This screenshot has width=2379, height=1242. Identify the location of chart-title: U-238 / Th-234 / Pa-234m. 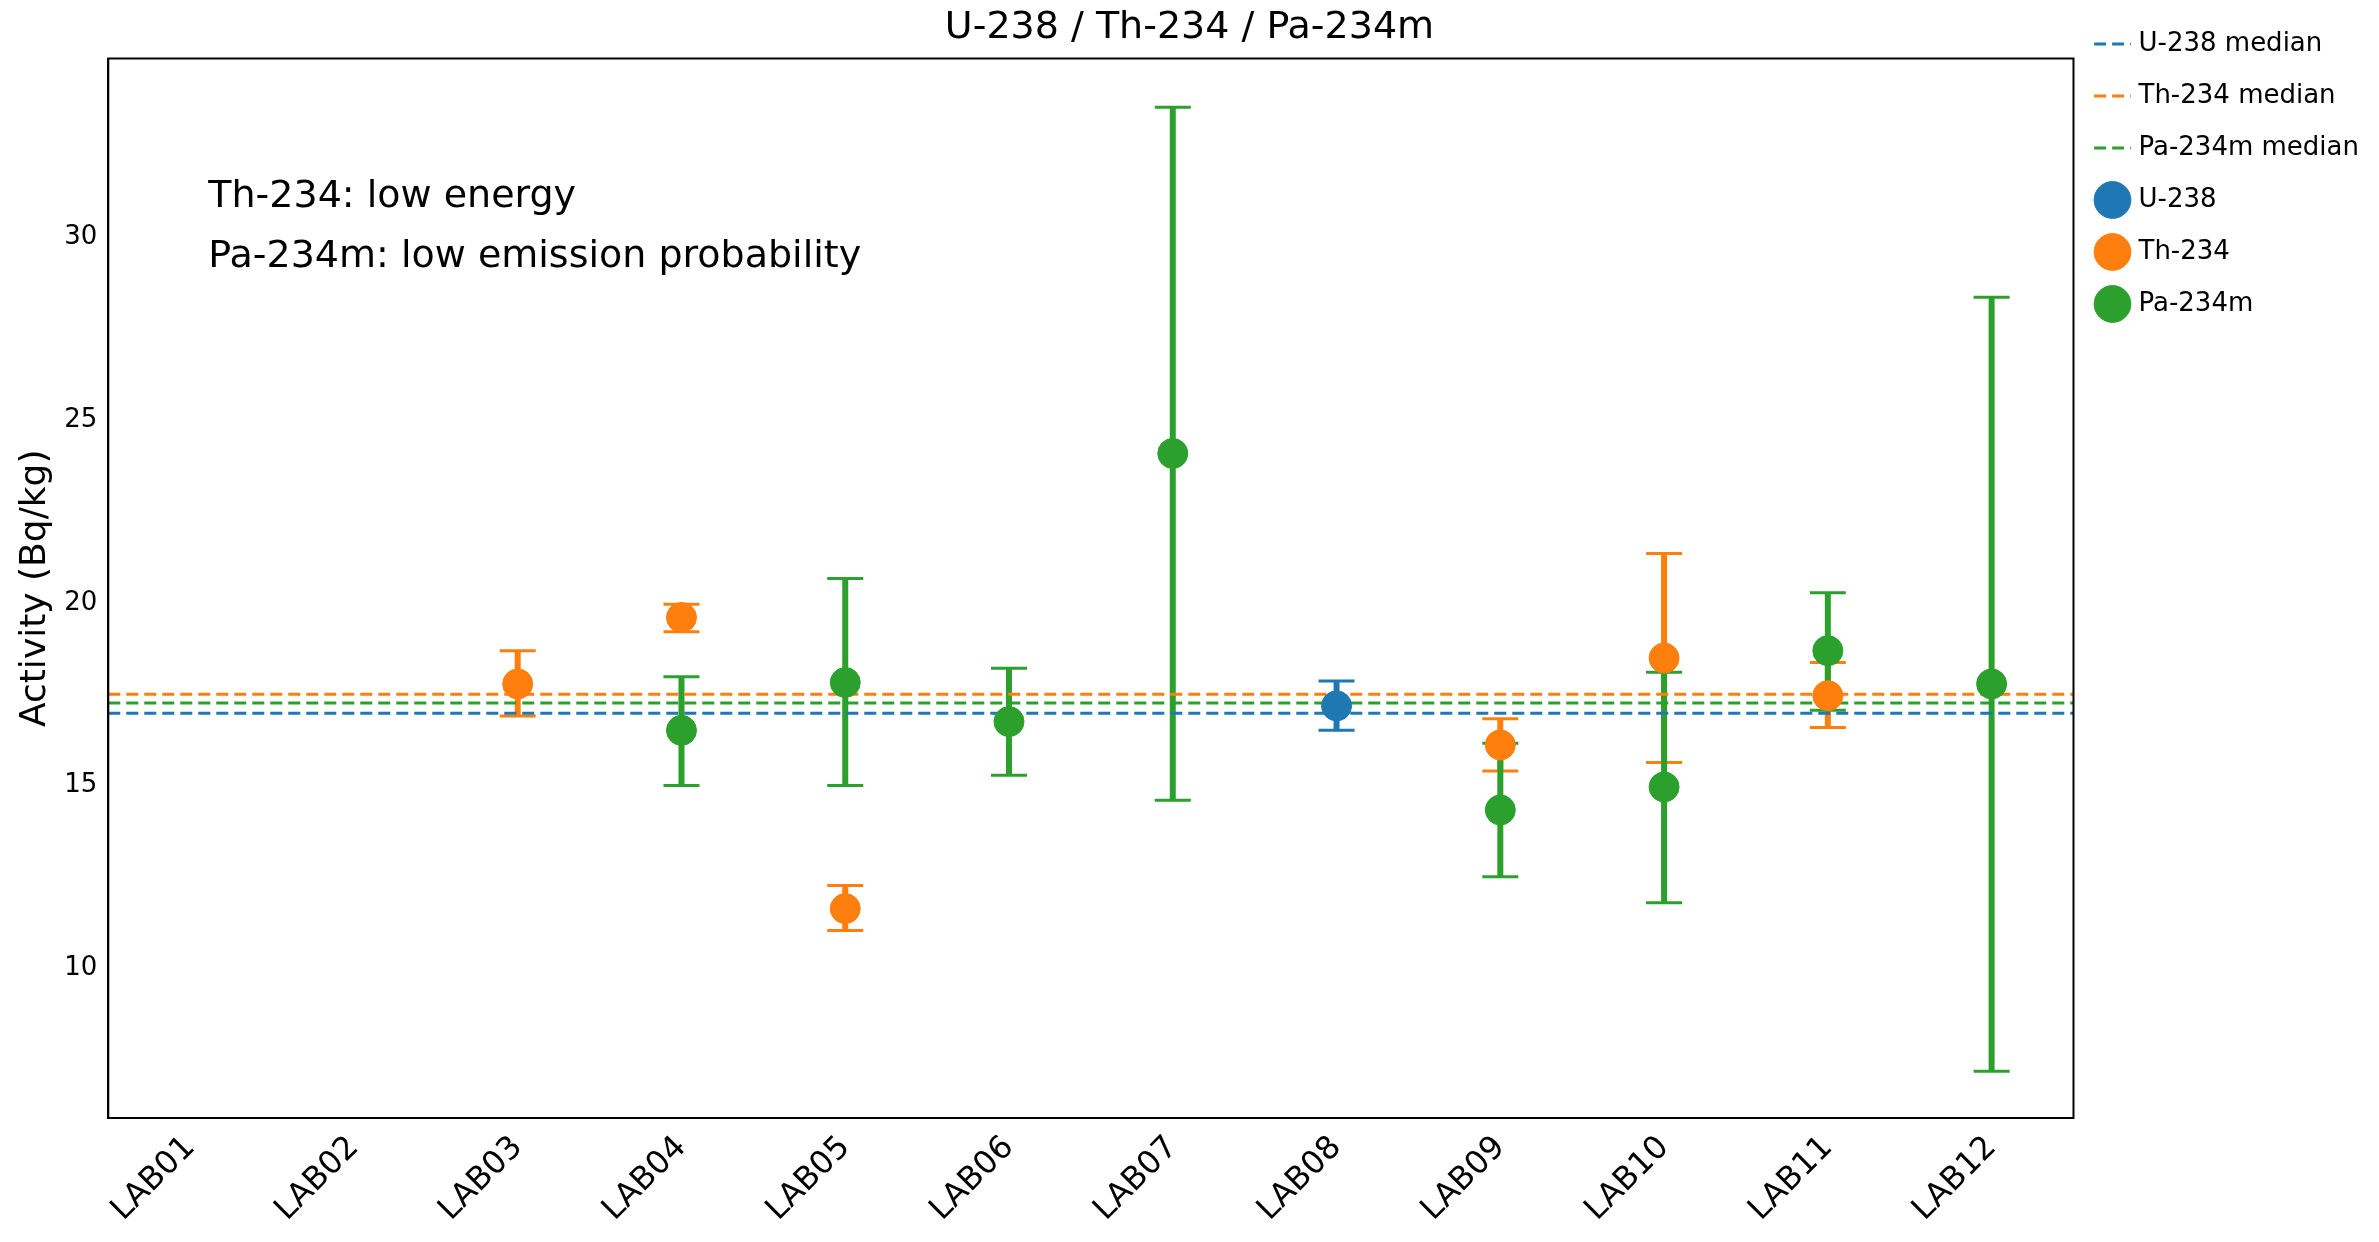
(1189, 24).